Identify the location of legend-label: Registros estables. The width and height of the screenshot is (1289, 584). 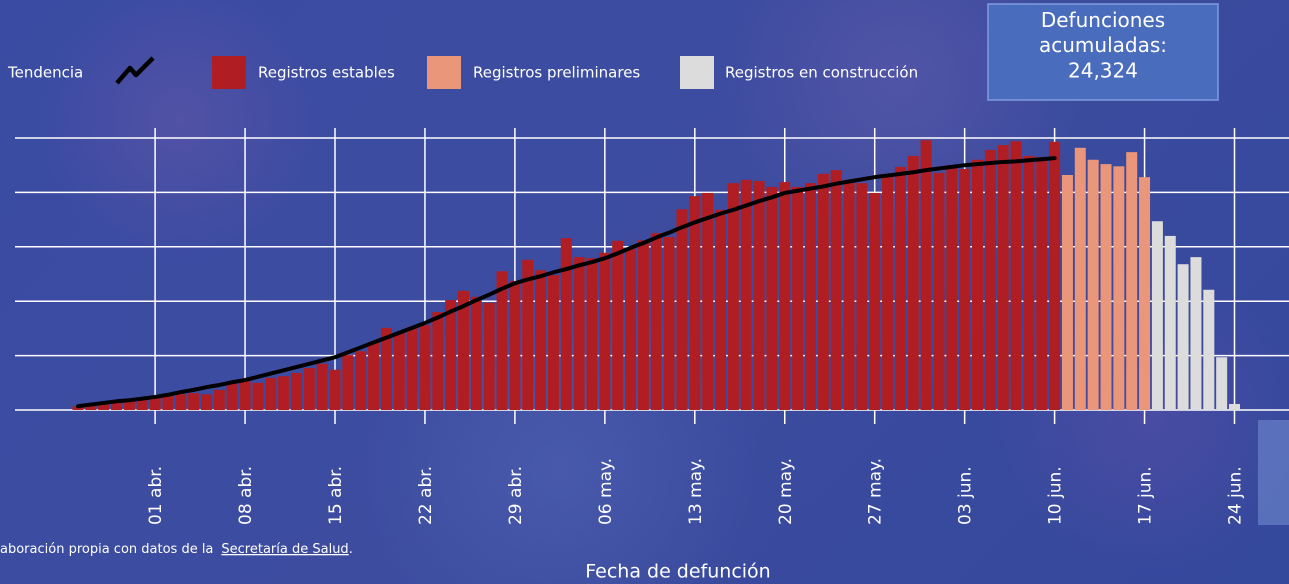
(326, 73).